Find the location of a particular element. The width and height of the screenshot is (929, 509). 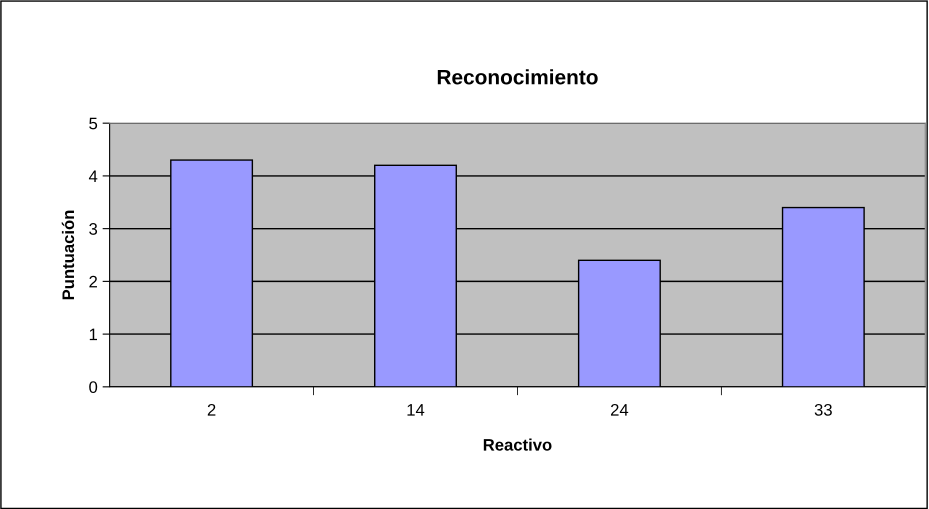

y-tick-label: 3 is located at coordinates (93, 229).